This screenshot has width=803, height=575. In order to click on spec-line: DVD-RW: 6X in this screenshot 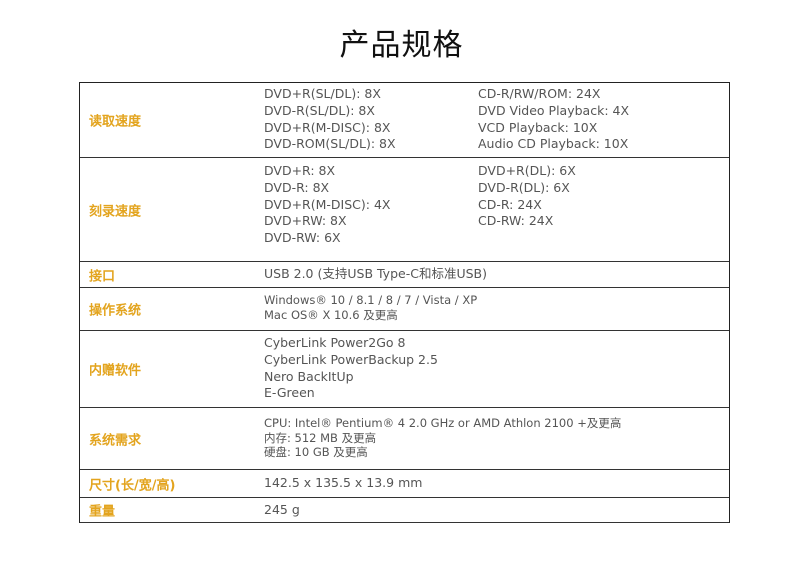, I will do `click(302, 238)`.